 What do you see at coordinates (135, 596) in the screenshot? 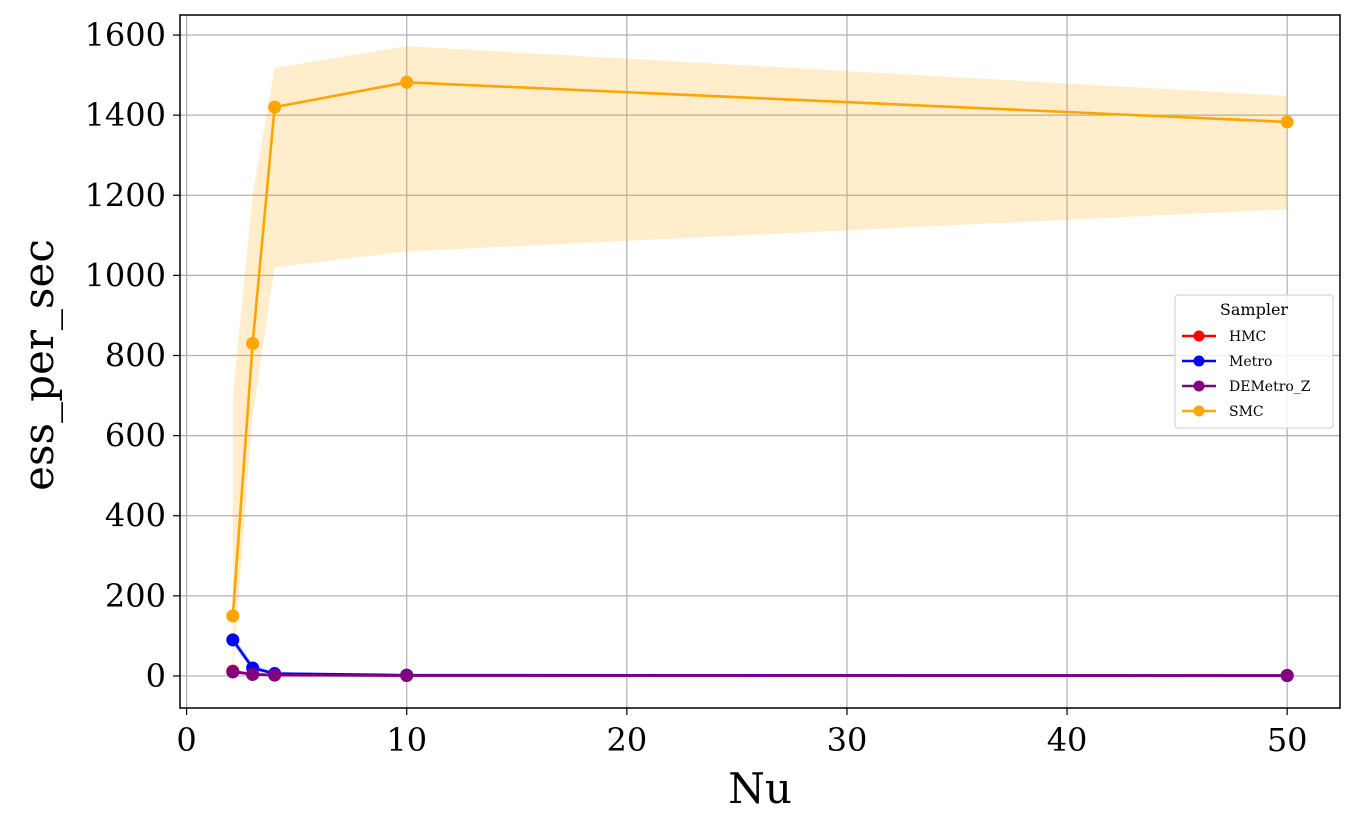
I see `y-tick-label: 200` at bounding box center [135, 596].